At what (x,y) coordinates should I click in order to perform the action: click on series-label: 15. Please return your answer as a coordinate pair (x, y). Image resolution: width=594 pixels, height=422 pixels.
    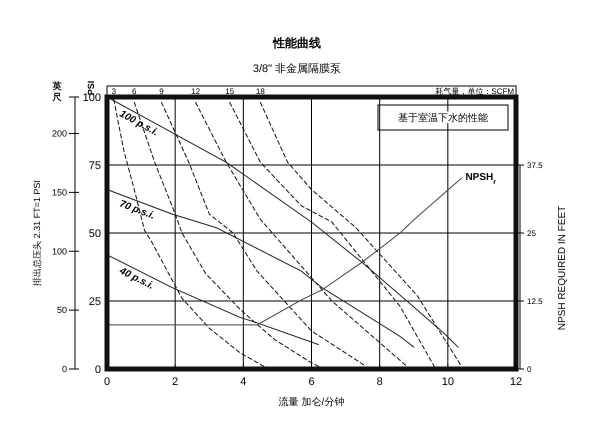
    Looking at the image, I should click on (230, 91).